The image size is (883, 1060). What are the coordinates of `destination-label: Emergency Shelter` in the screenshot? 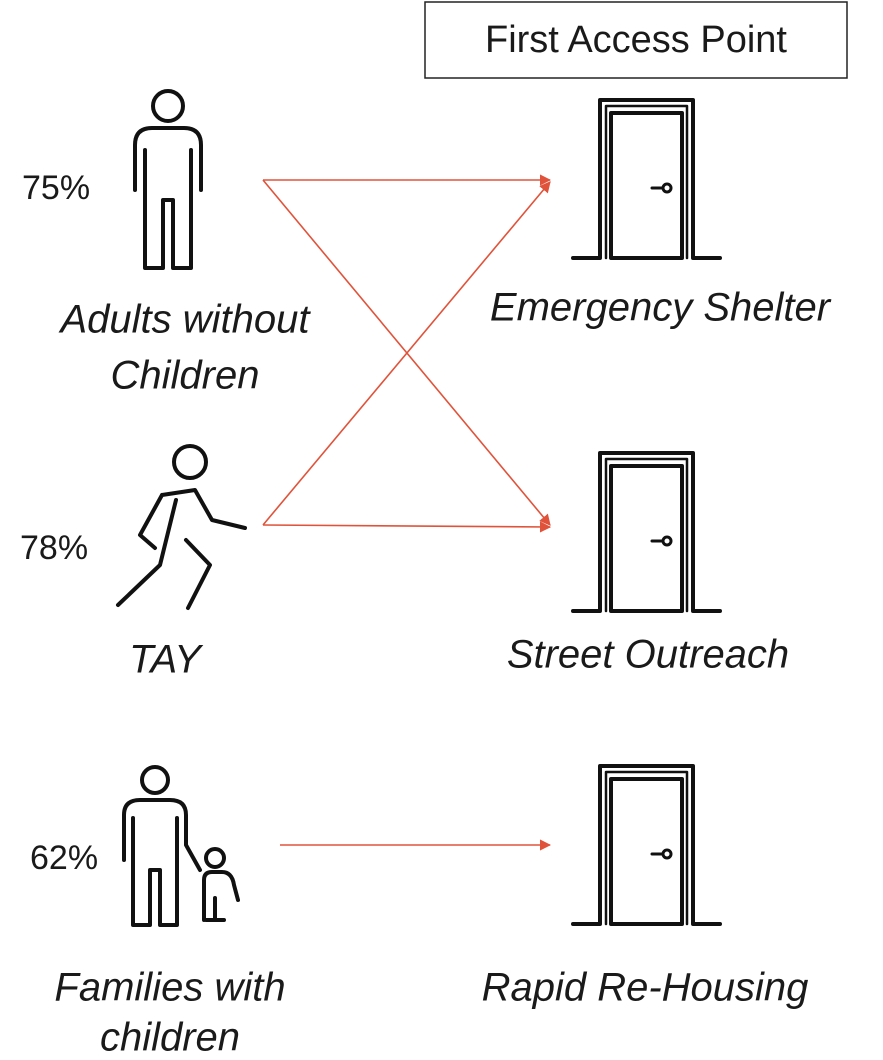 It's located at (661, 308).